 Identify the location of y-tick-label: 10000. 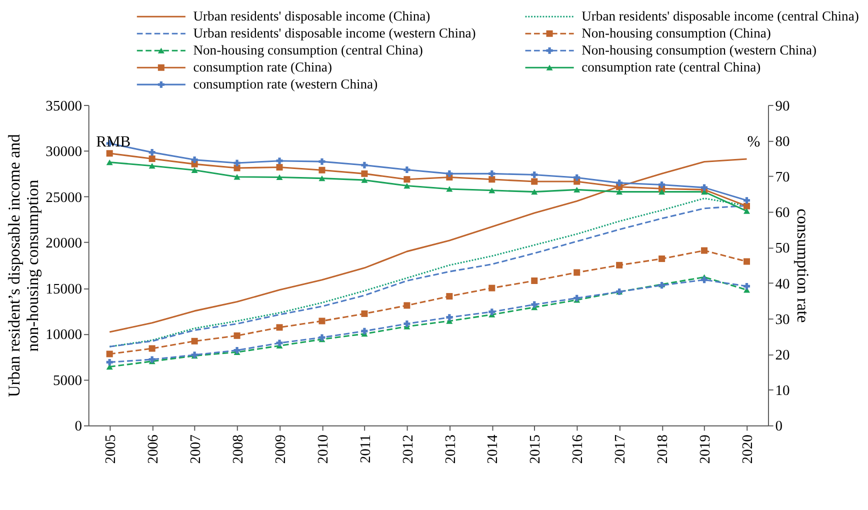
(64, 335).